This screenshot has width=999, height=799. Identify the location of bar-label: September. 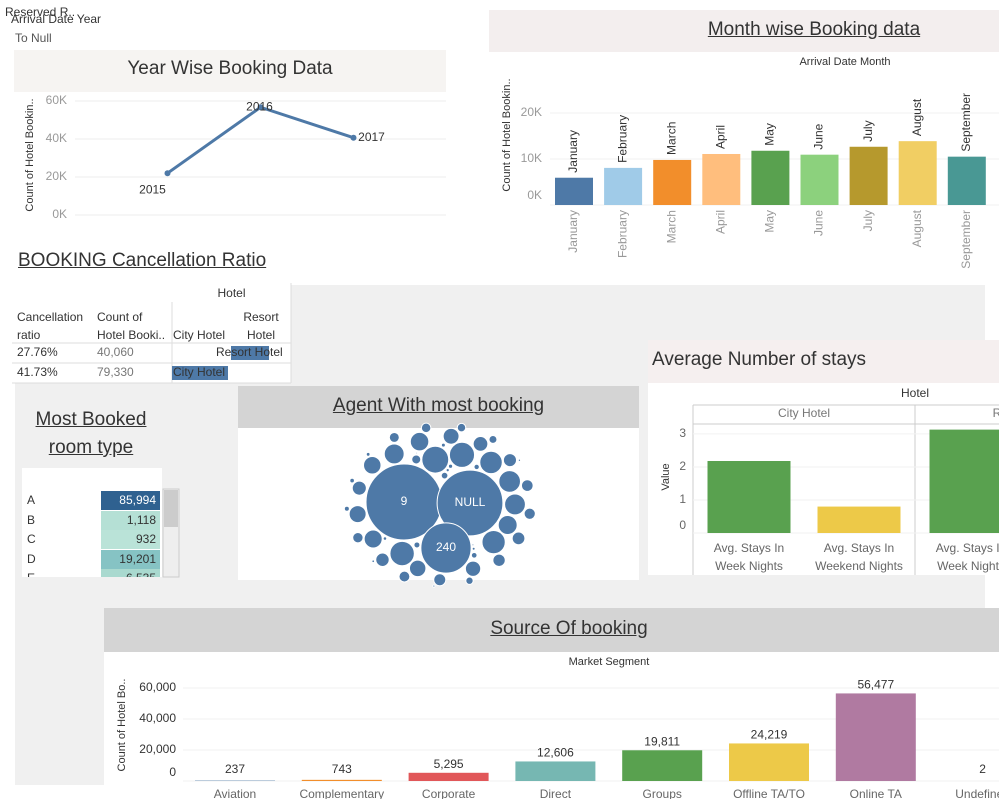
(966, 122).